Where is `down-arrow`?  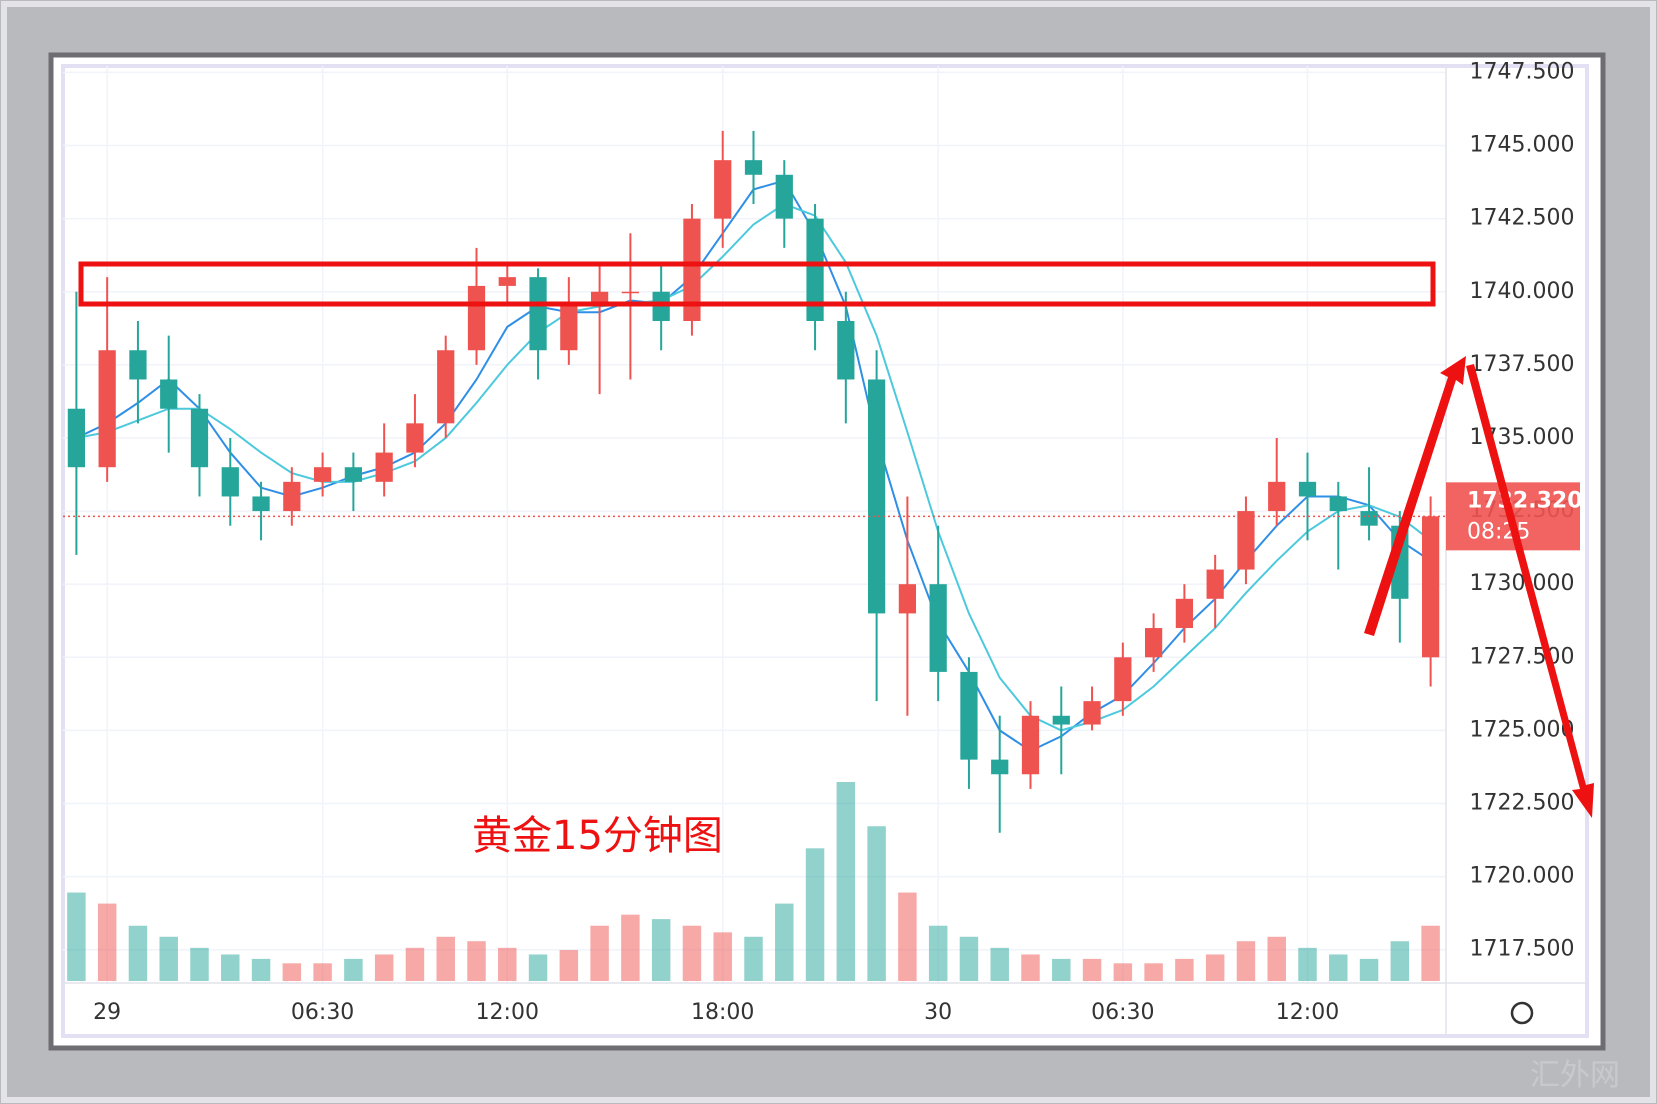
down-arrow is located at coordinates (1530, 591).